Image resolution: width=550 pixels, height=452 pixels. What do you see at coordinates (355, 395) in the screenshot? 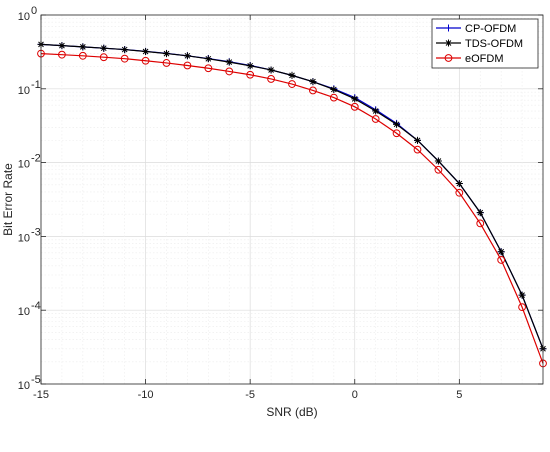
I see `x-tick-label: 0` at bounding box center [355, 395].